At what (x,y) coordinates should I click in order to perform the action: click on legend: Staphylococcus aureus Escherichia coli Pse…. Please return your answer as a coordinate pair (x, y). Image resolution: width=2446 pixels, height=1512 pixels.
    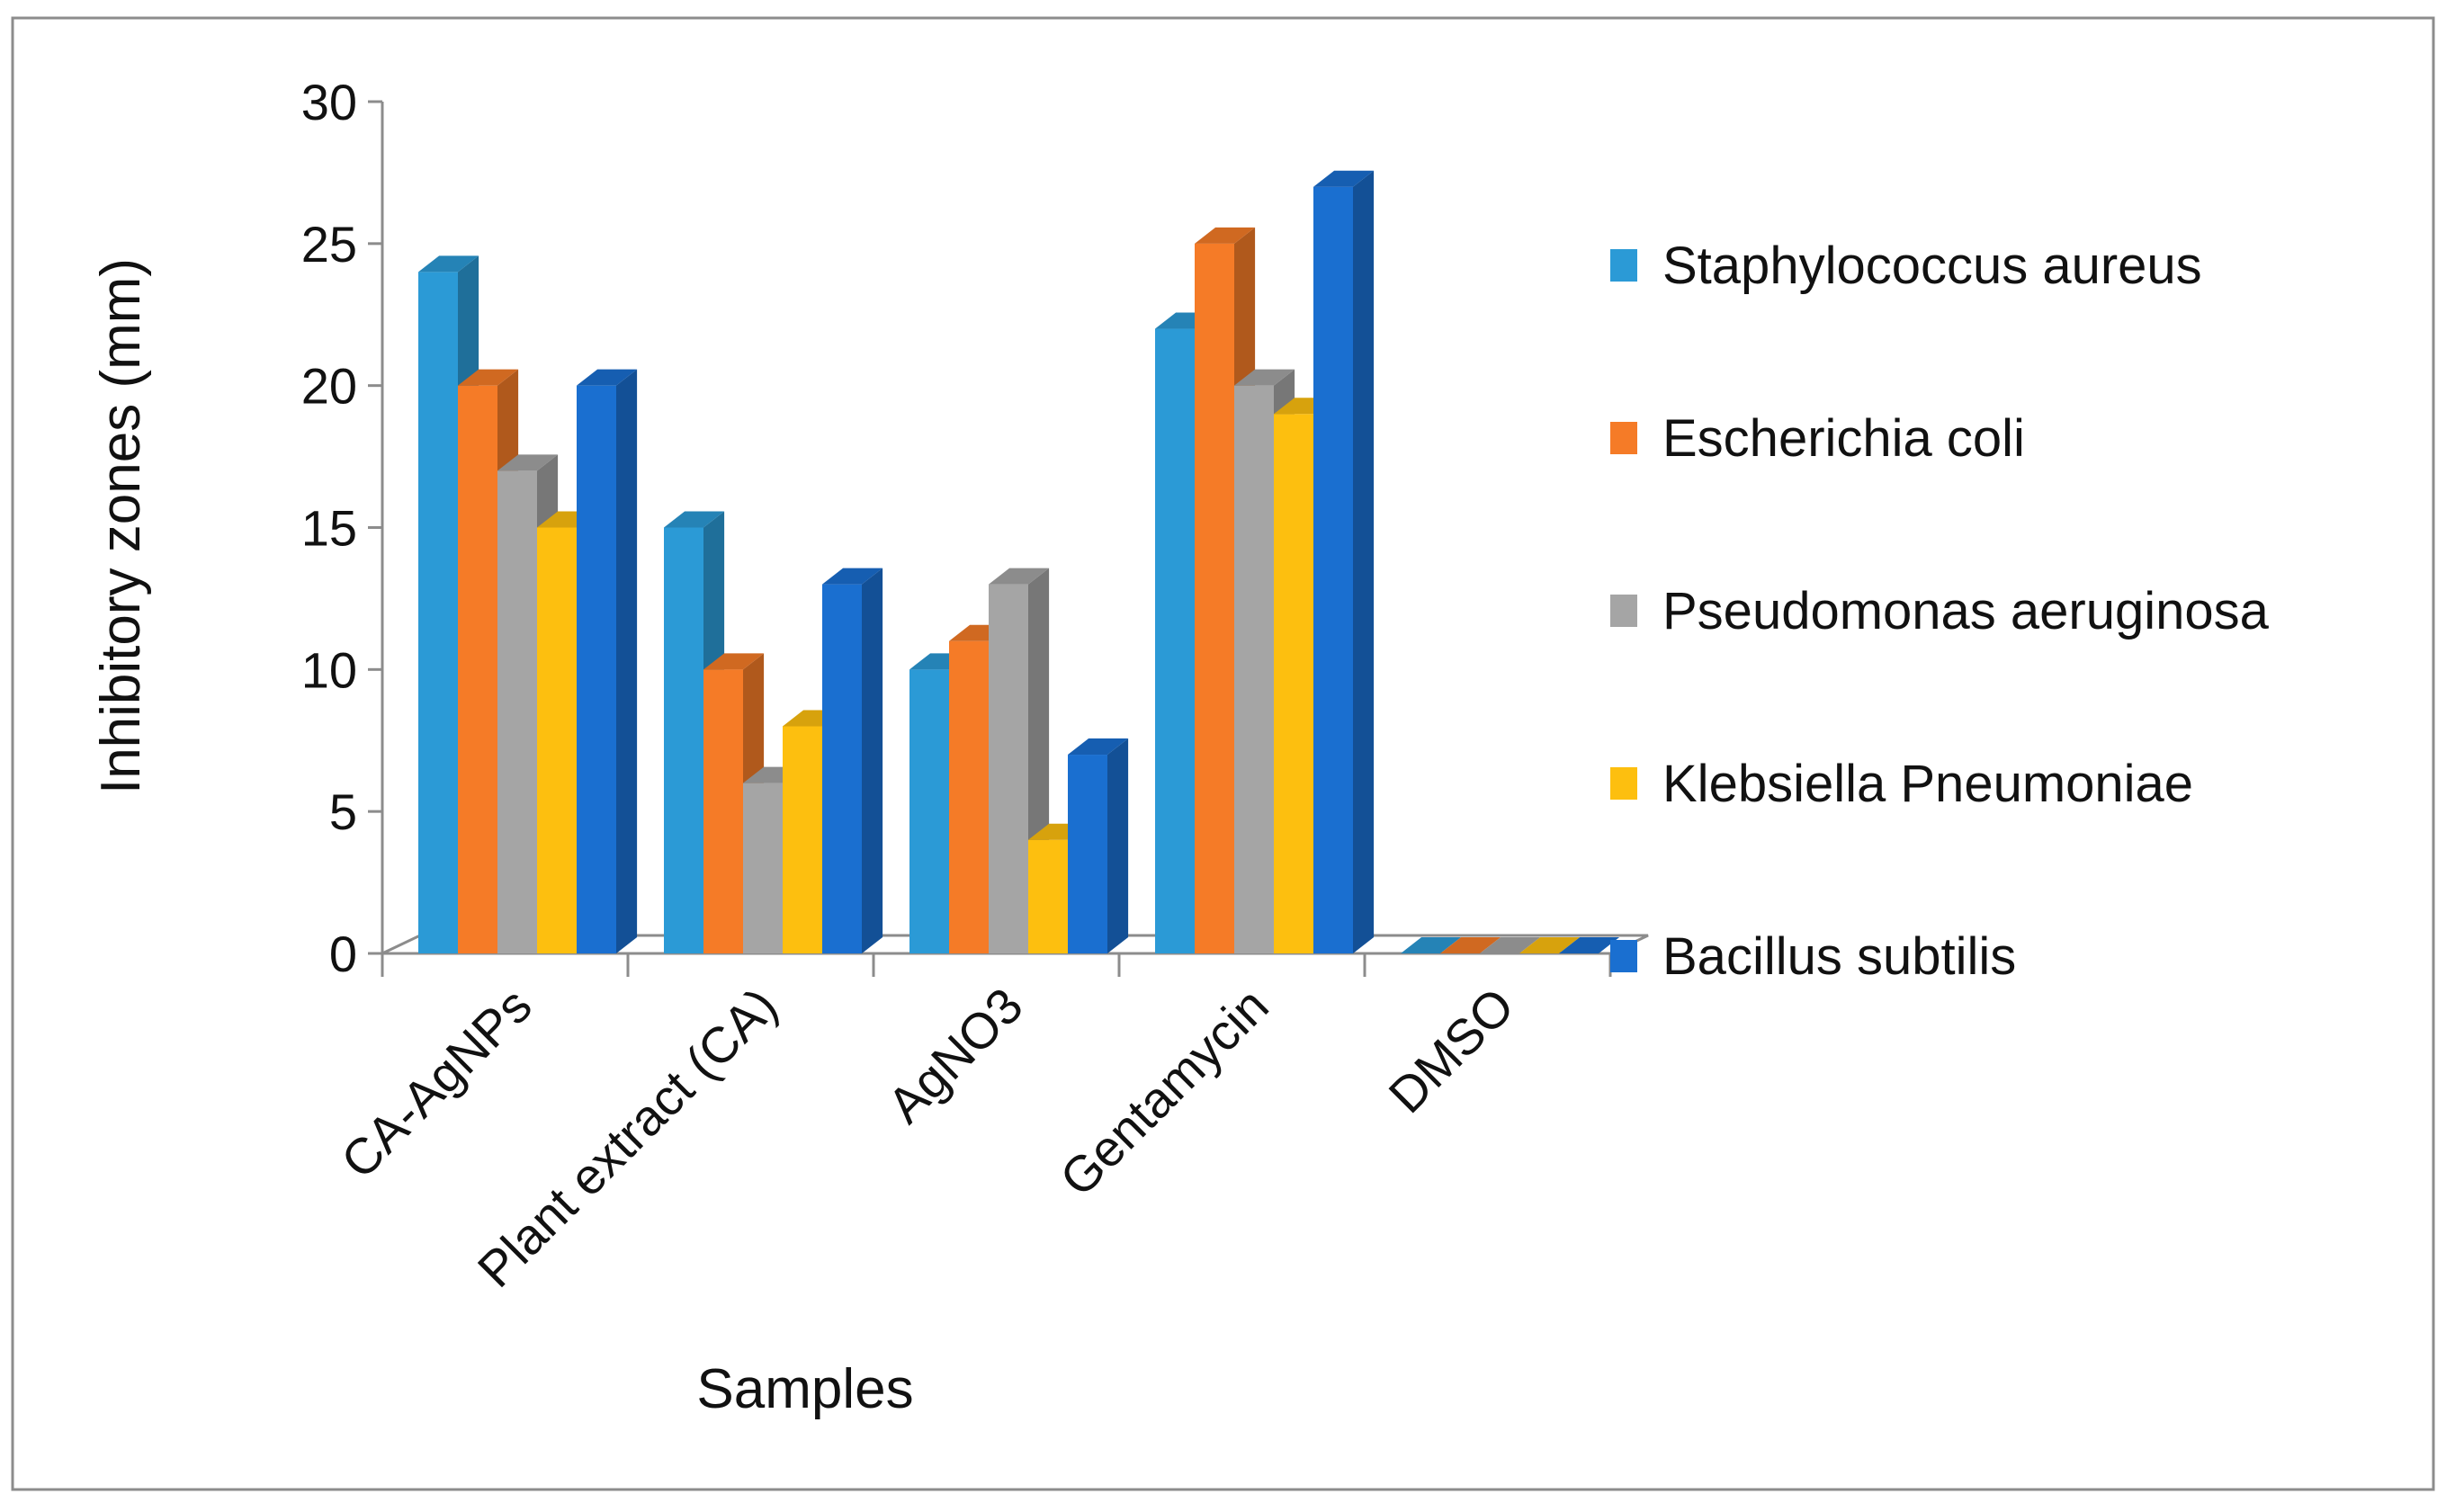
    Looking at the image, I should click on (1940, 611).